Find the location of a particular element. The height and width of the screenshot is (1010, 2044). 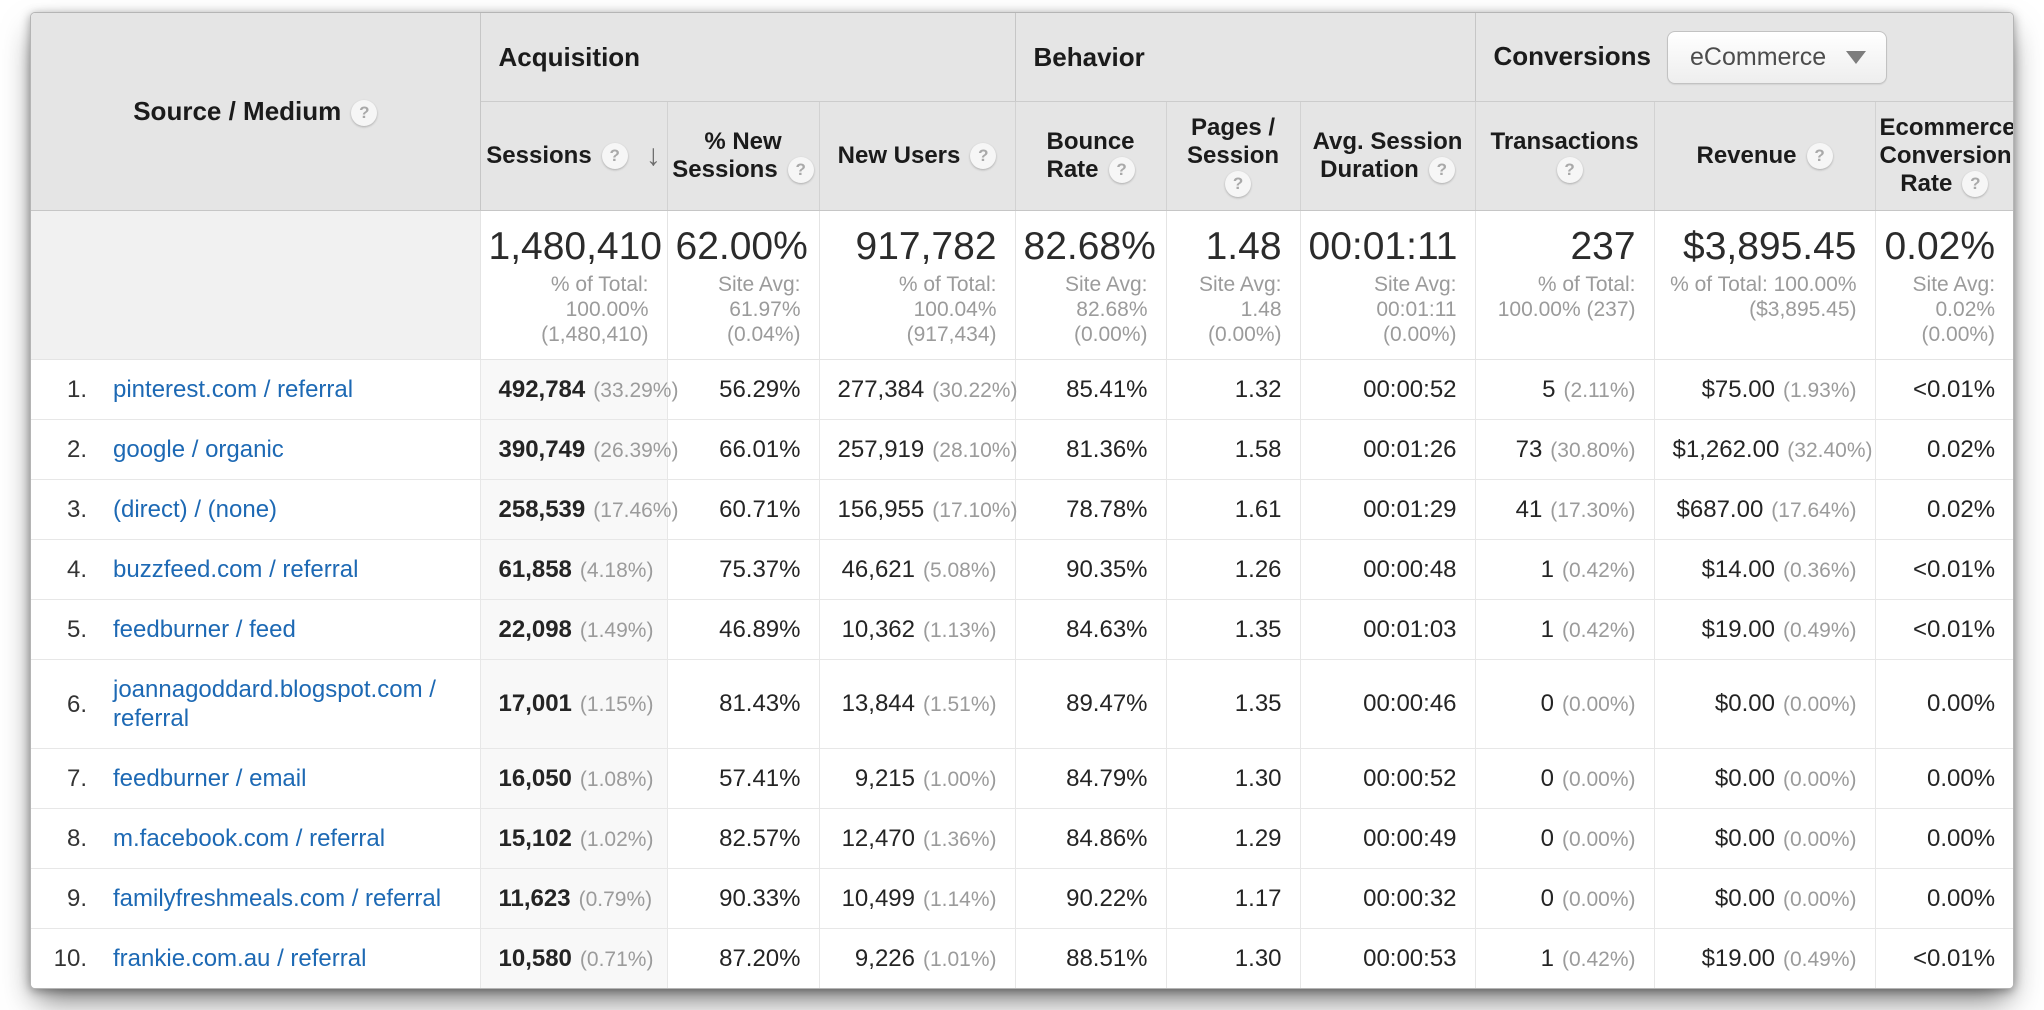

column-header-sessions: Sessions? ↓ is located at coordinates (573, 156).